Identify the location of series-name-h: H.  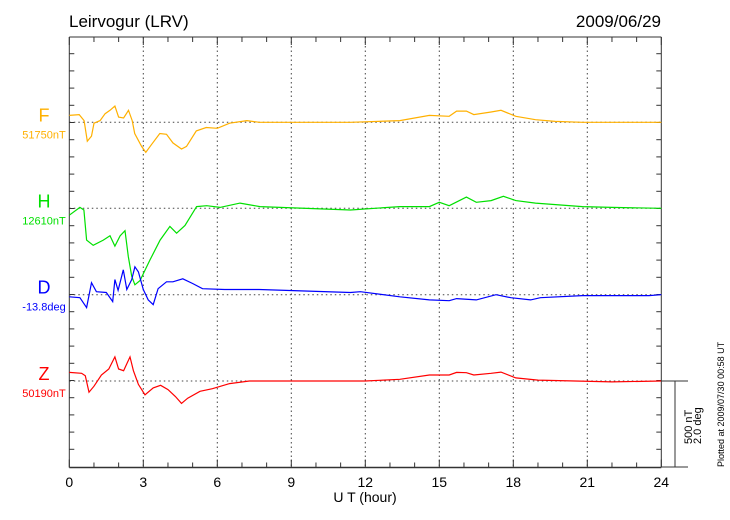
(44, 201).